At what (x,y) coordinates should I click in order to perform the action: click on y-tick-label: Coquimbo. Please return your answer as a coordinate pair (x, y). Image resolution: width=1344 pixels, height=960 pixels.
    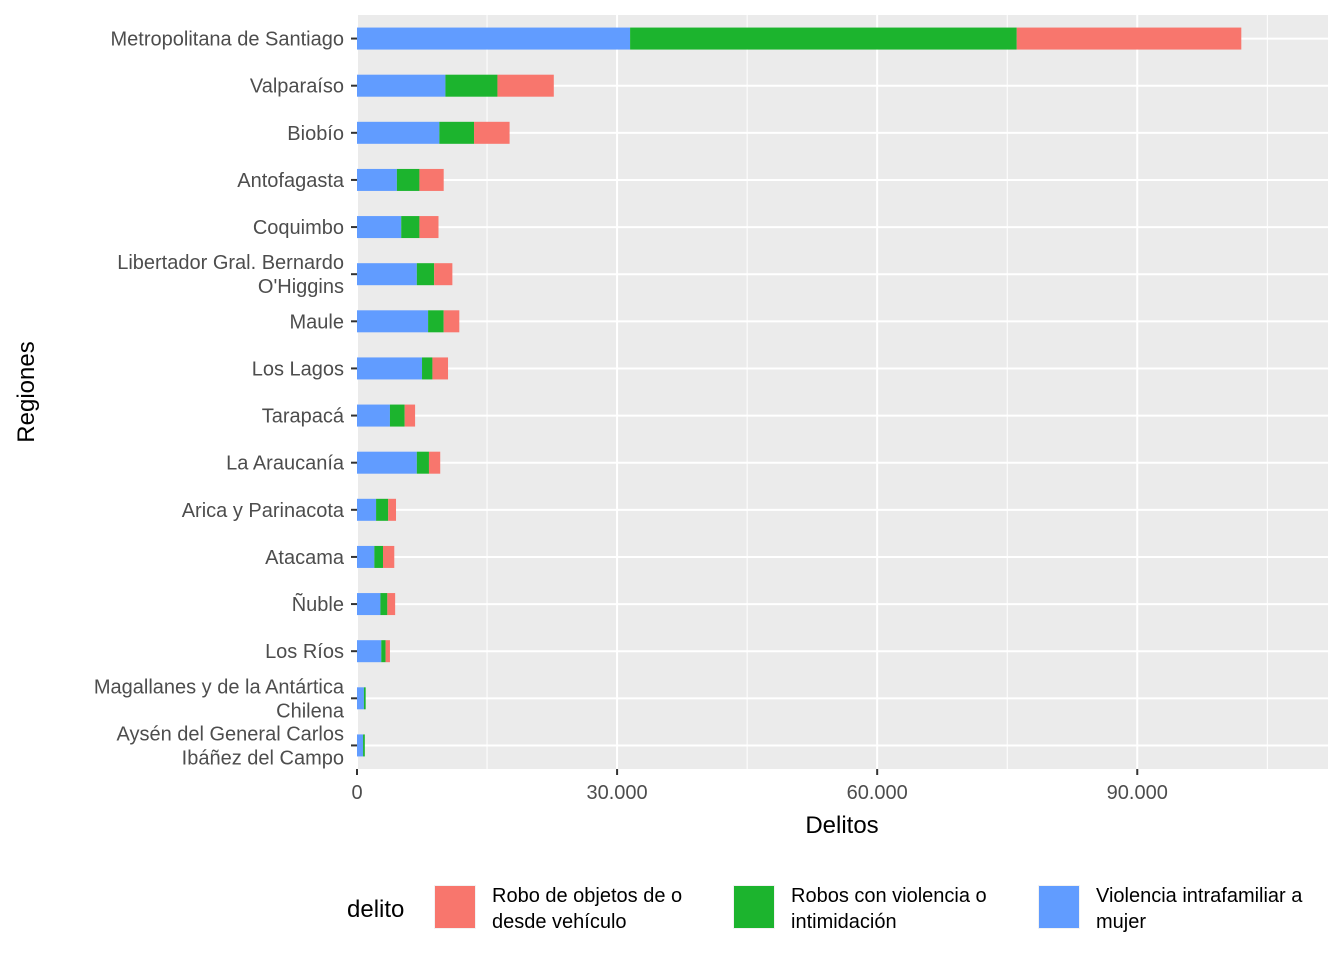
    Looking at the image, I should click on (298, 228).